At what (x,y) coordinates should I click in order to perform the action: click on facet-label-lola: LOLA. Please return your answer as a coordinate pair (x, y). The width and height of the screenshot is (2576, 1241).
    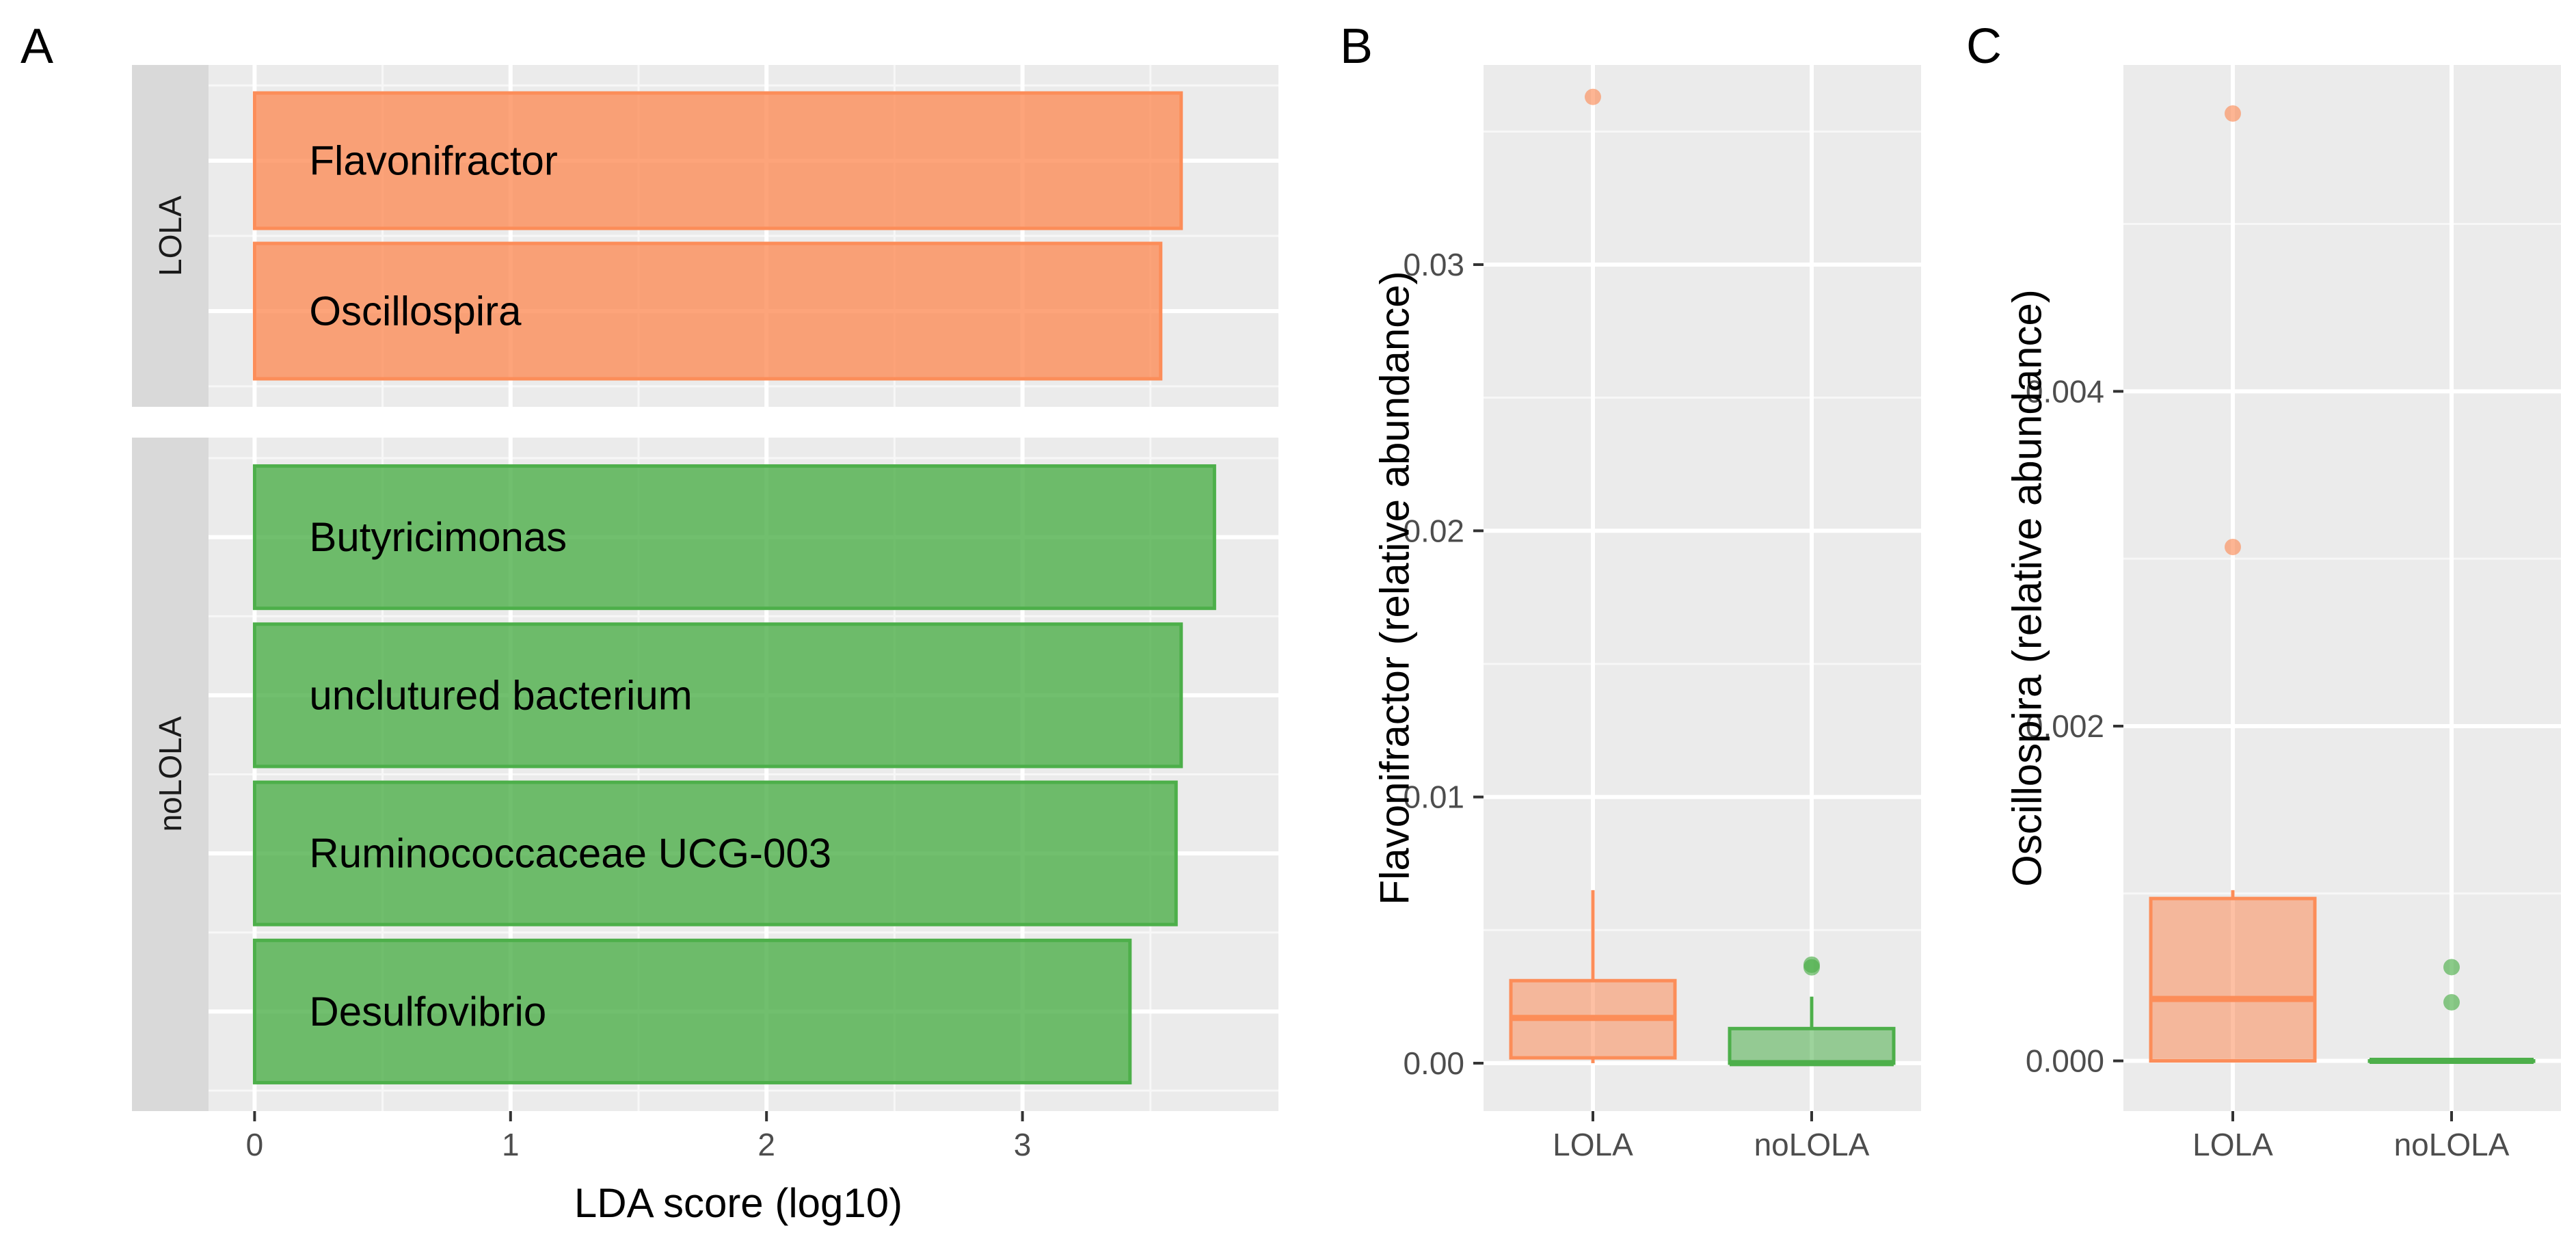
    Looking at the image, I should click on (170, 236).